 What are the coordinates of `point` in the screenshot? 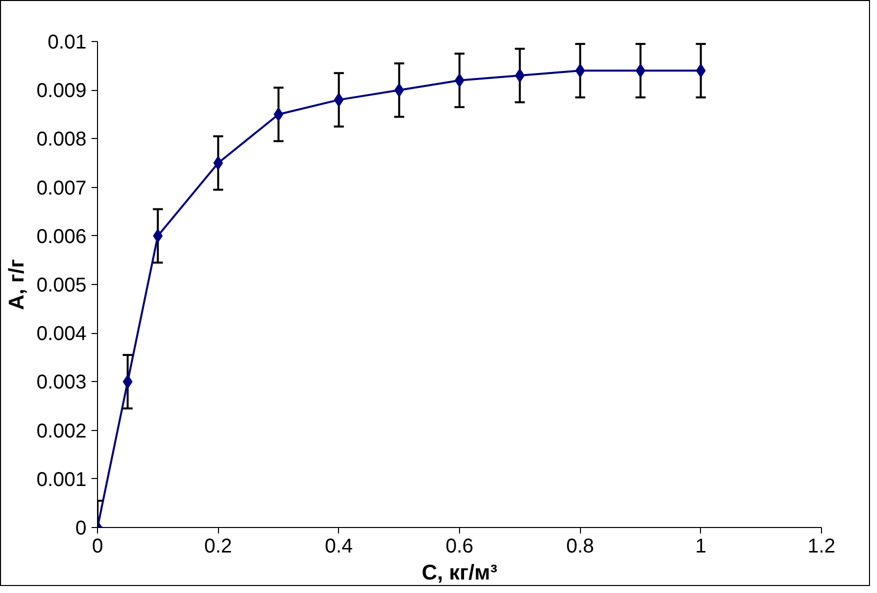 It's located at (218, 163).